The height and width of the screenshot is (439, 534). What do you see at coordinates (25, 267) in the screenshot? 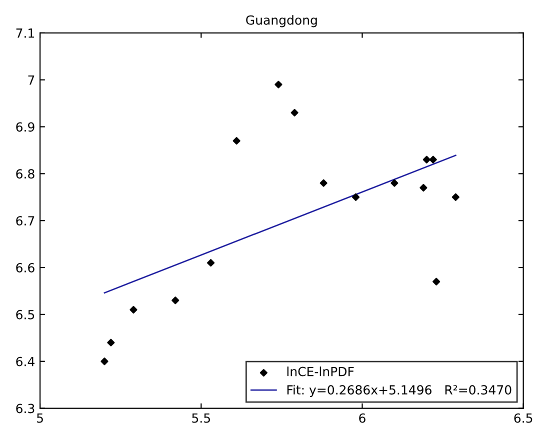
I see `y-tick-label: 6.6` at bounding box center [25, 267].